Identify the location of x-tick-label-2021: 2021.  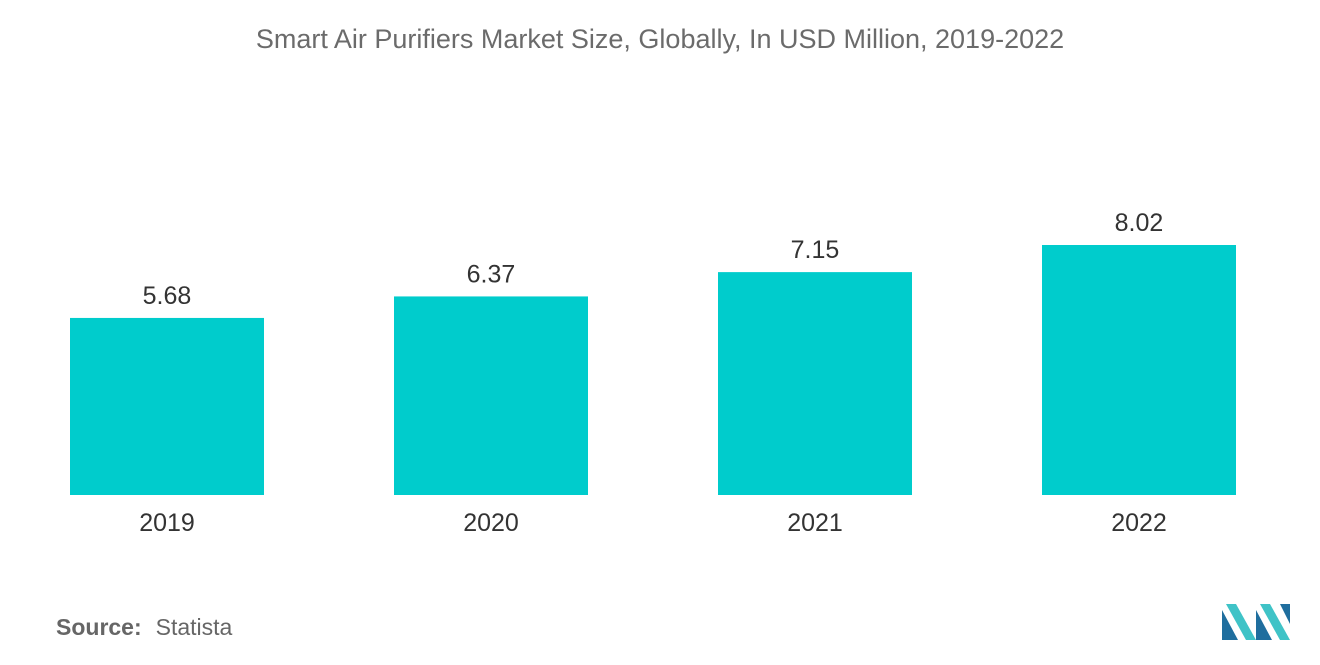
(815, 523).